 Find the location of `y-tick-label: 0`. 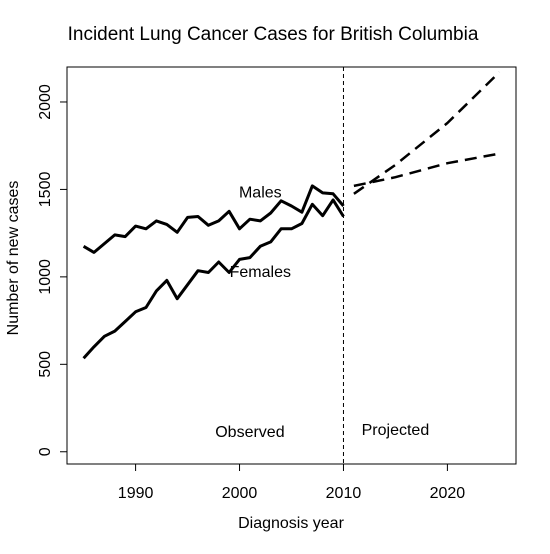

y-tick-label: 0 is located at coordinates (45, 451).